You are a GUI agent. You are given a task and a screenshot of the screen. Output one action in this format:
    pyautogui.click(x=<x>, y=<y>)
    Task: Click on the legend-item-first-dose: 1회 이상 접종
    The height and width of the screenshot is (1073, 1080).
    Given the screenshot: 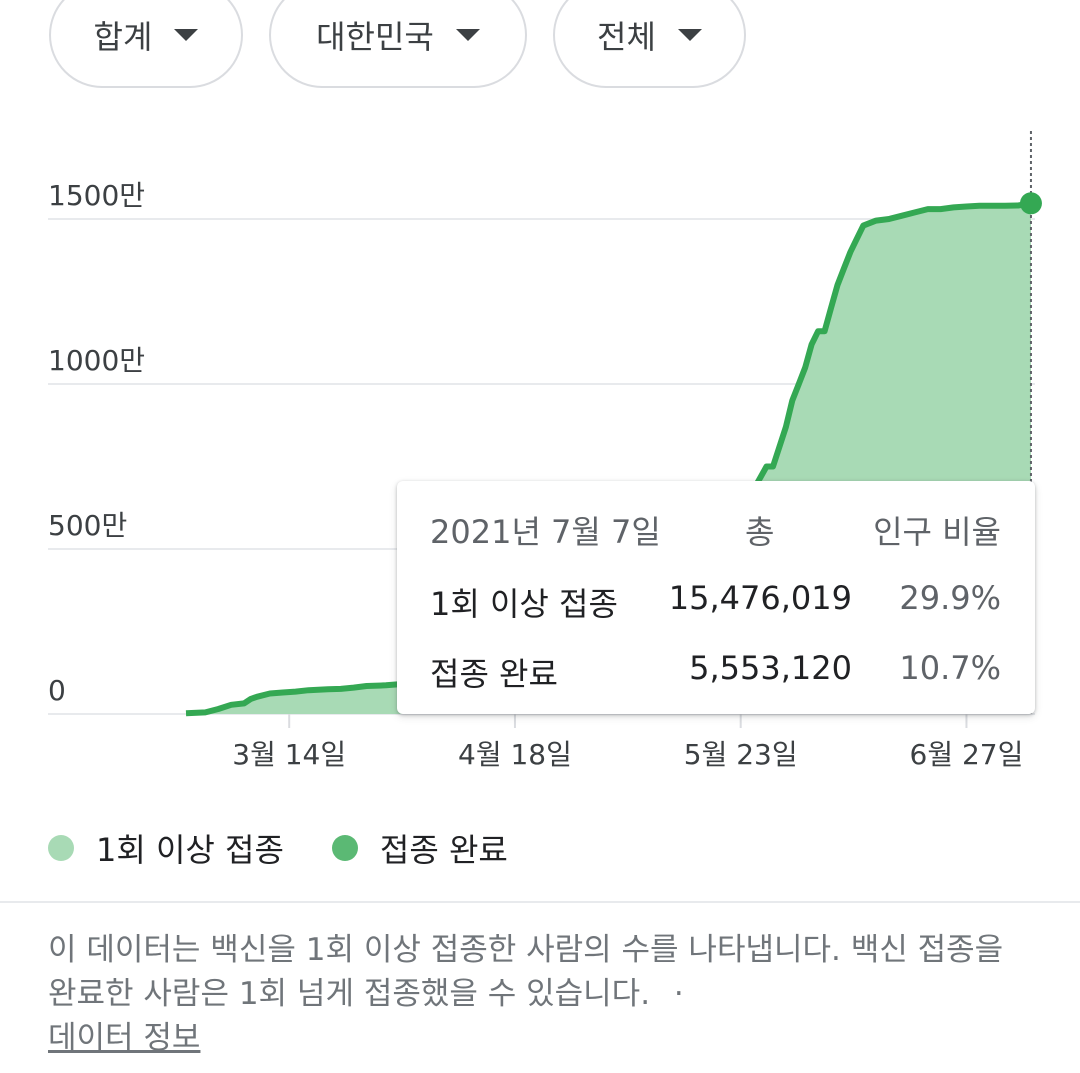 What is the action you would take?
    pyautogui.click(x=166, y=848)
    